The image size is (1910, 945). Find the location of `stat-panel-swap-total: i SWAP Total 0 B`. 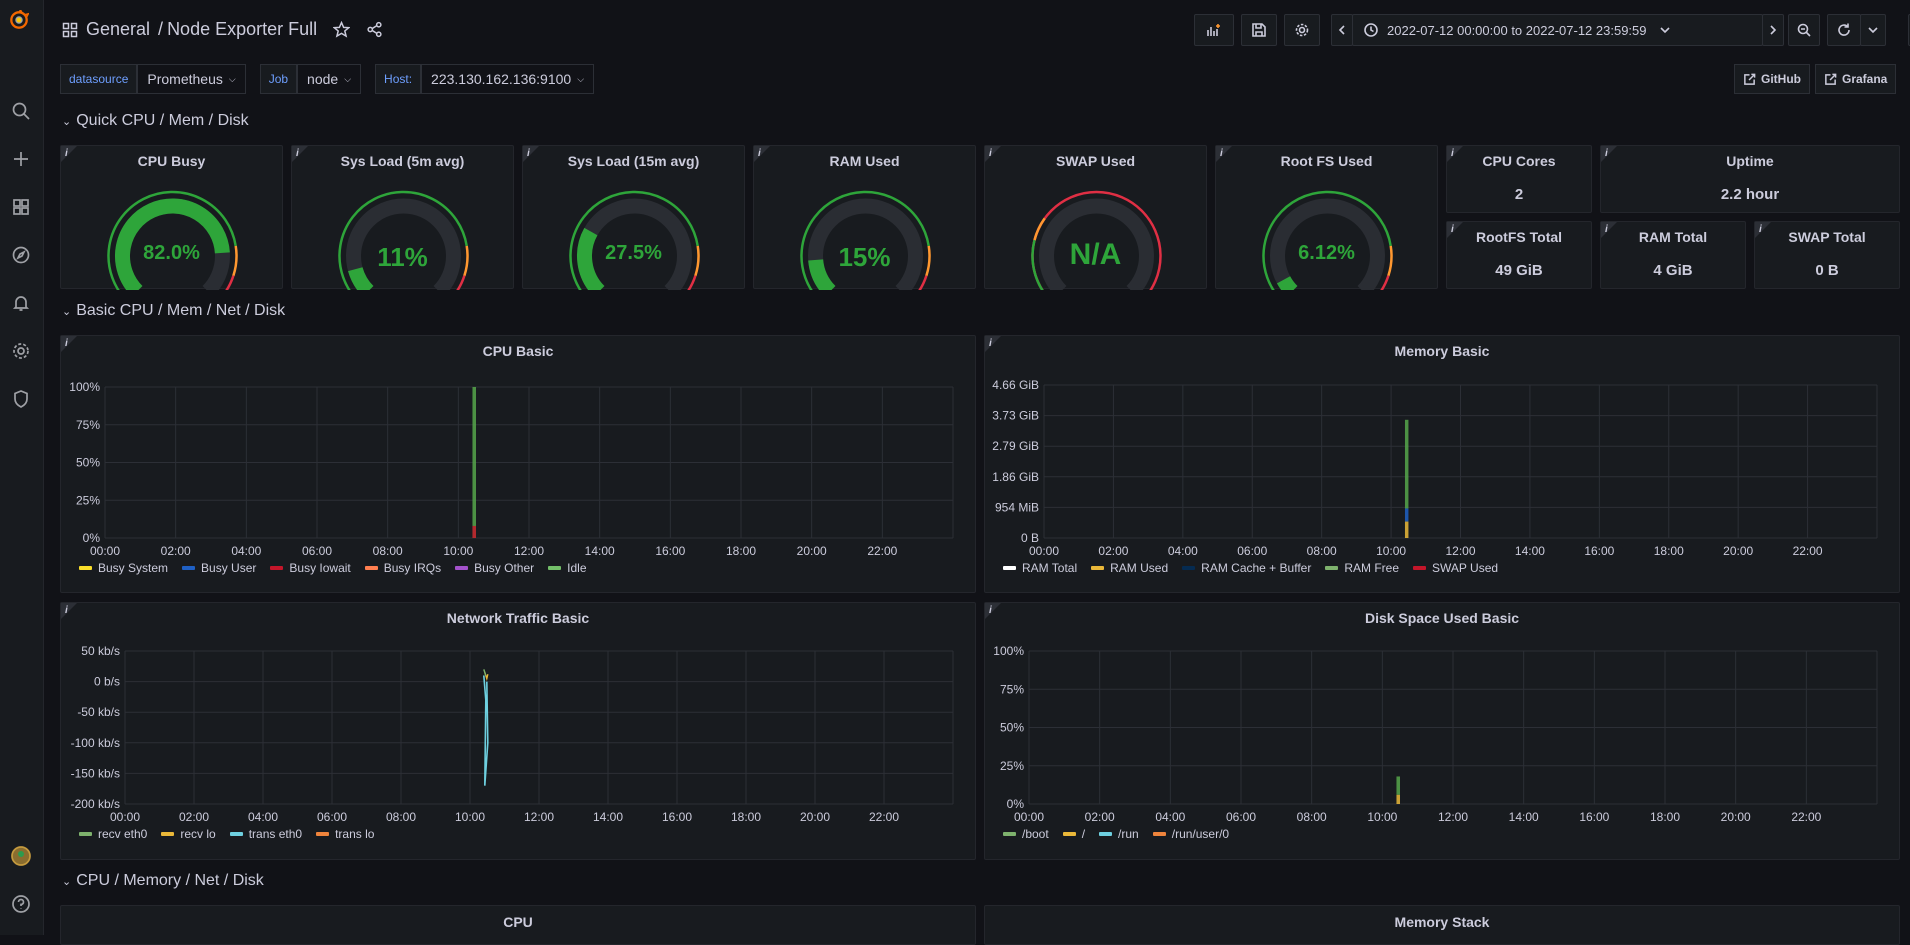

stat-panel-swap-total: i SWAP Total 0 B is located at coordinates (1827, 255).